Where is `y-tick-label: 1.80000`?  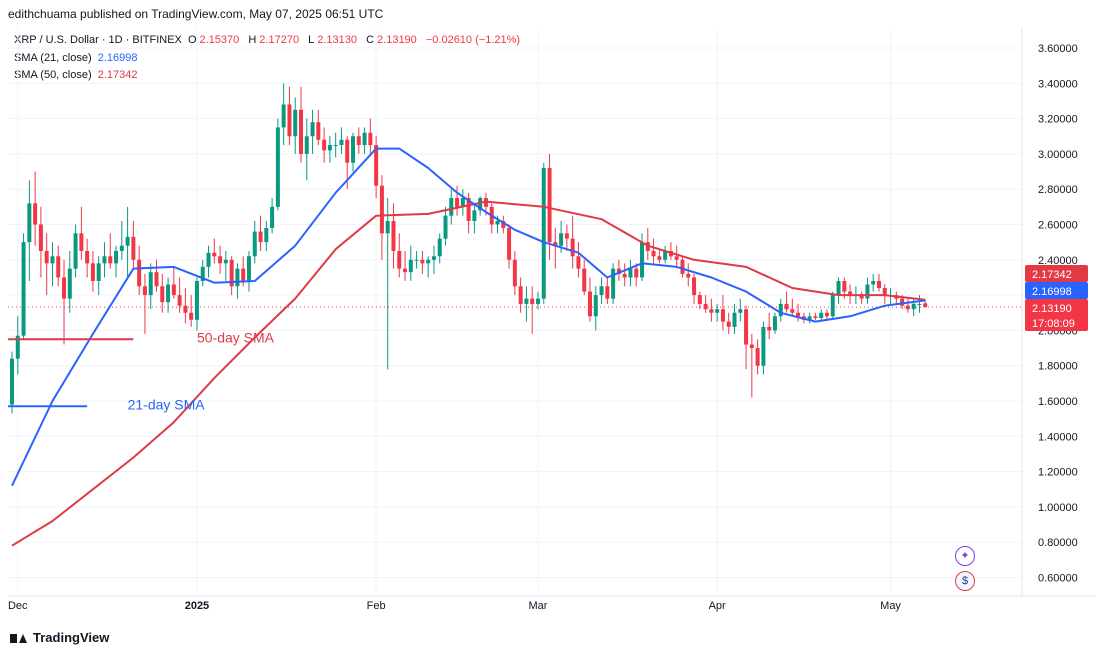
y-tick-label: 1.80000 is located at coordinates (1058, 367).